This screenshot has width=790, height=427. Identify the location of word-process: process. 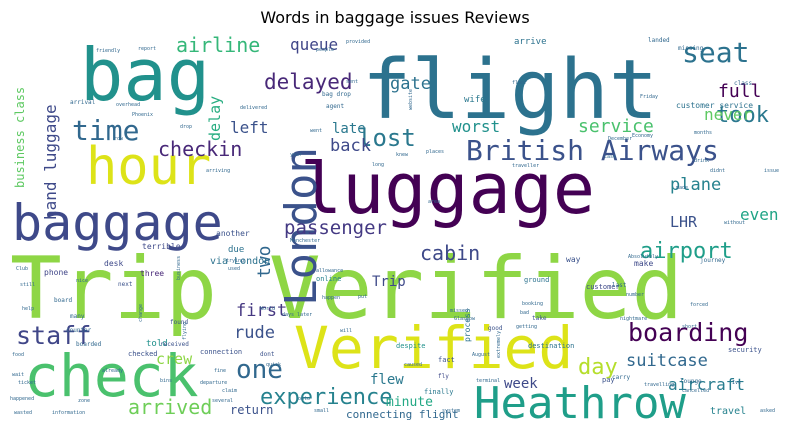
(467, 325).